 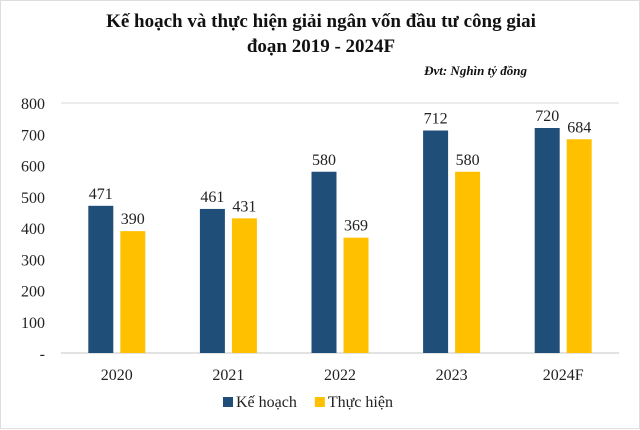 What do you see at coordinates (228, 375) in the screenshot?
I see `x-tick-label: 2021` at bounding box center [228, 375].